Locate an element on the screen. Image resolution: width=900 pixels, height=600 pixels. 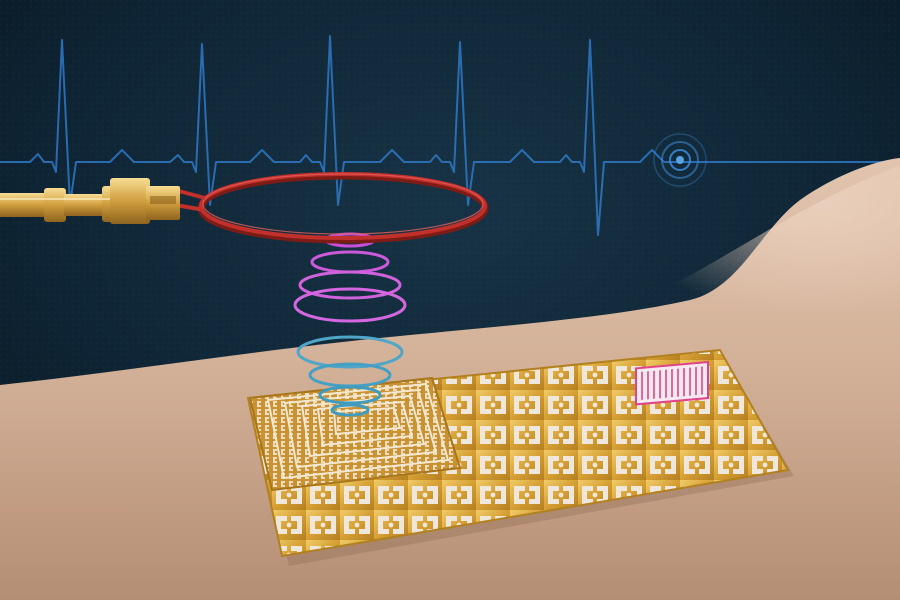
coax-connector is located at coordinates (90, 201).